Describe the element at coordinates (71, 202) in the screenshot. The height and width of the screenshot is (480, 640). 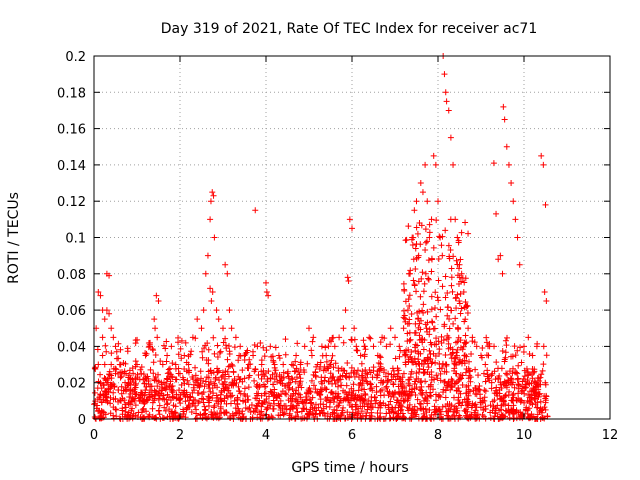
I see `y-tick-label: 0.12` at that location.